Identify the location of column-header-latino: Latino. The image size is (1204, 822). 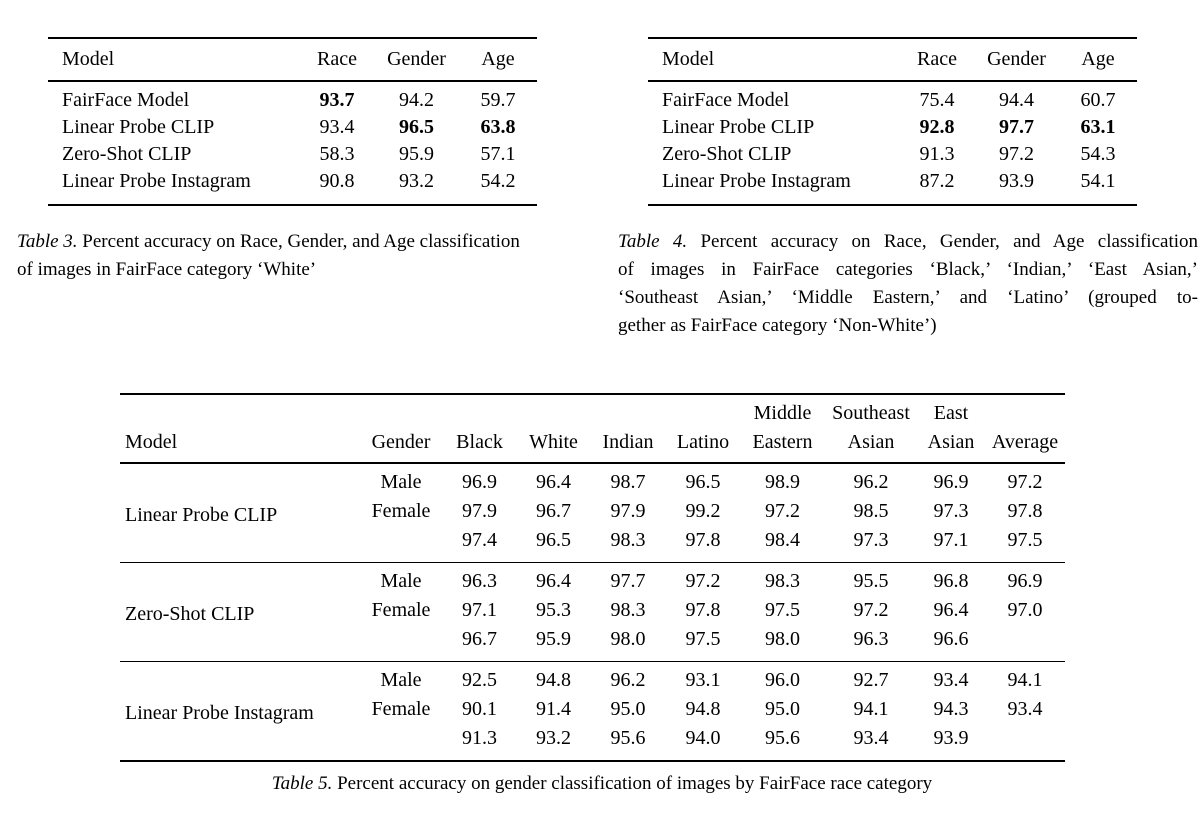
(703, 429).